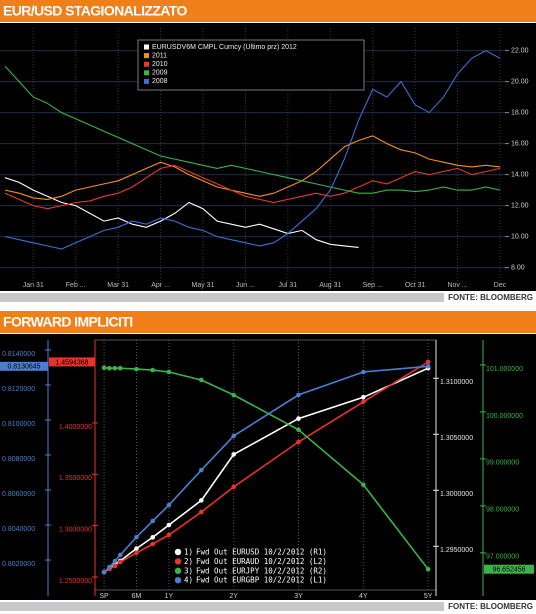 This screenshot has height=614, width=536. I want to click on section-title: FORWARD IMPLICITI, so click(68, 322).